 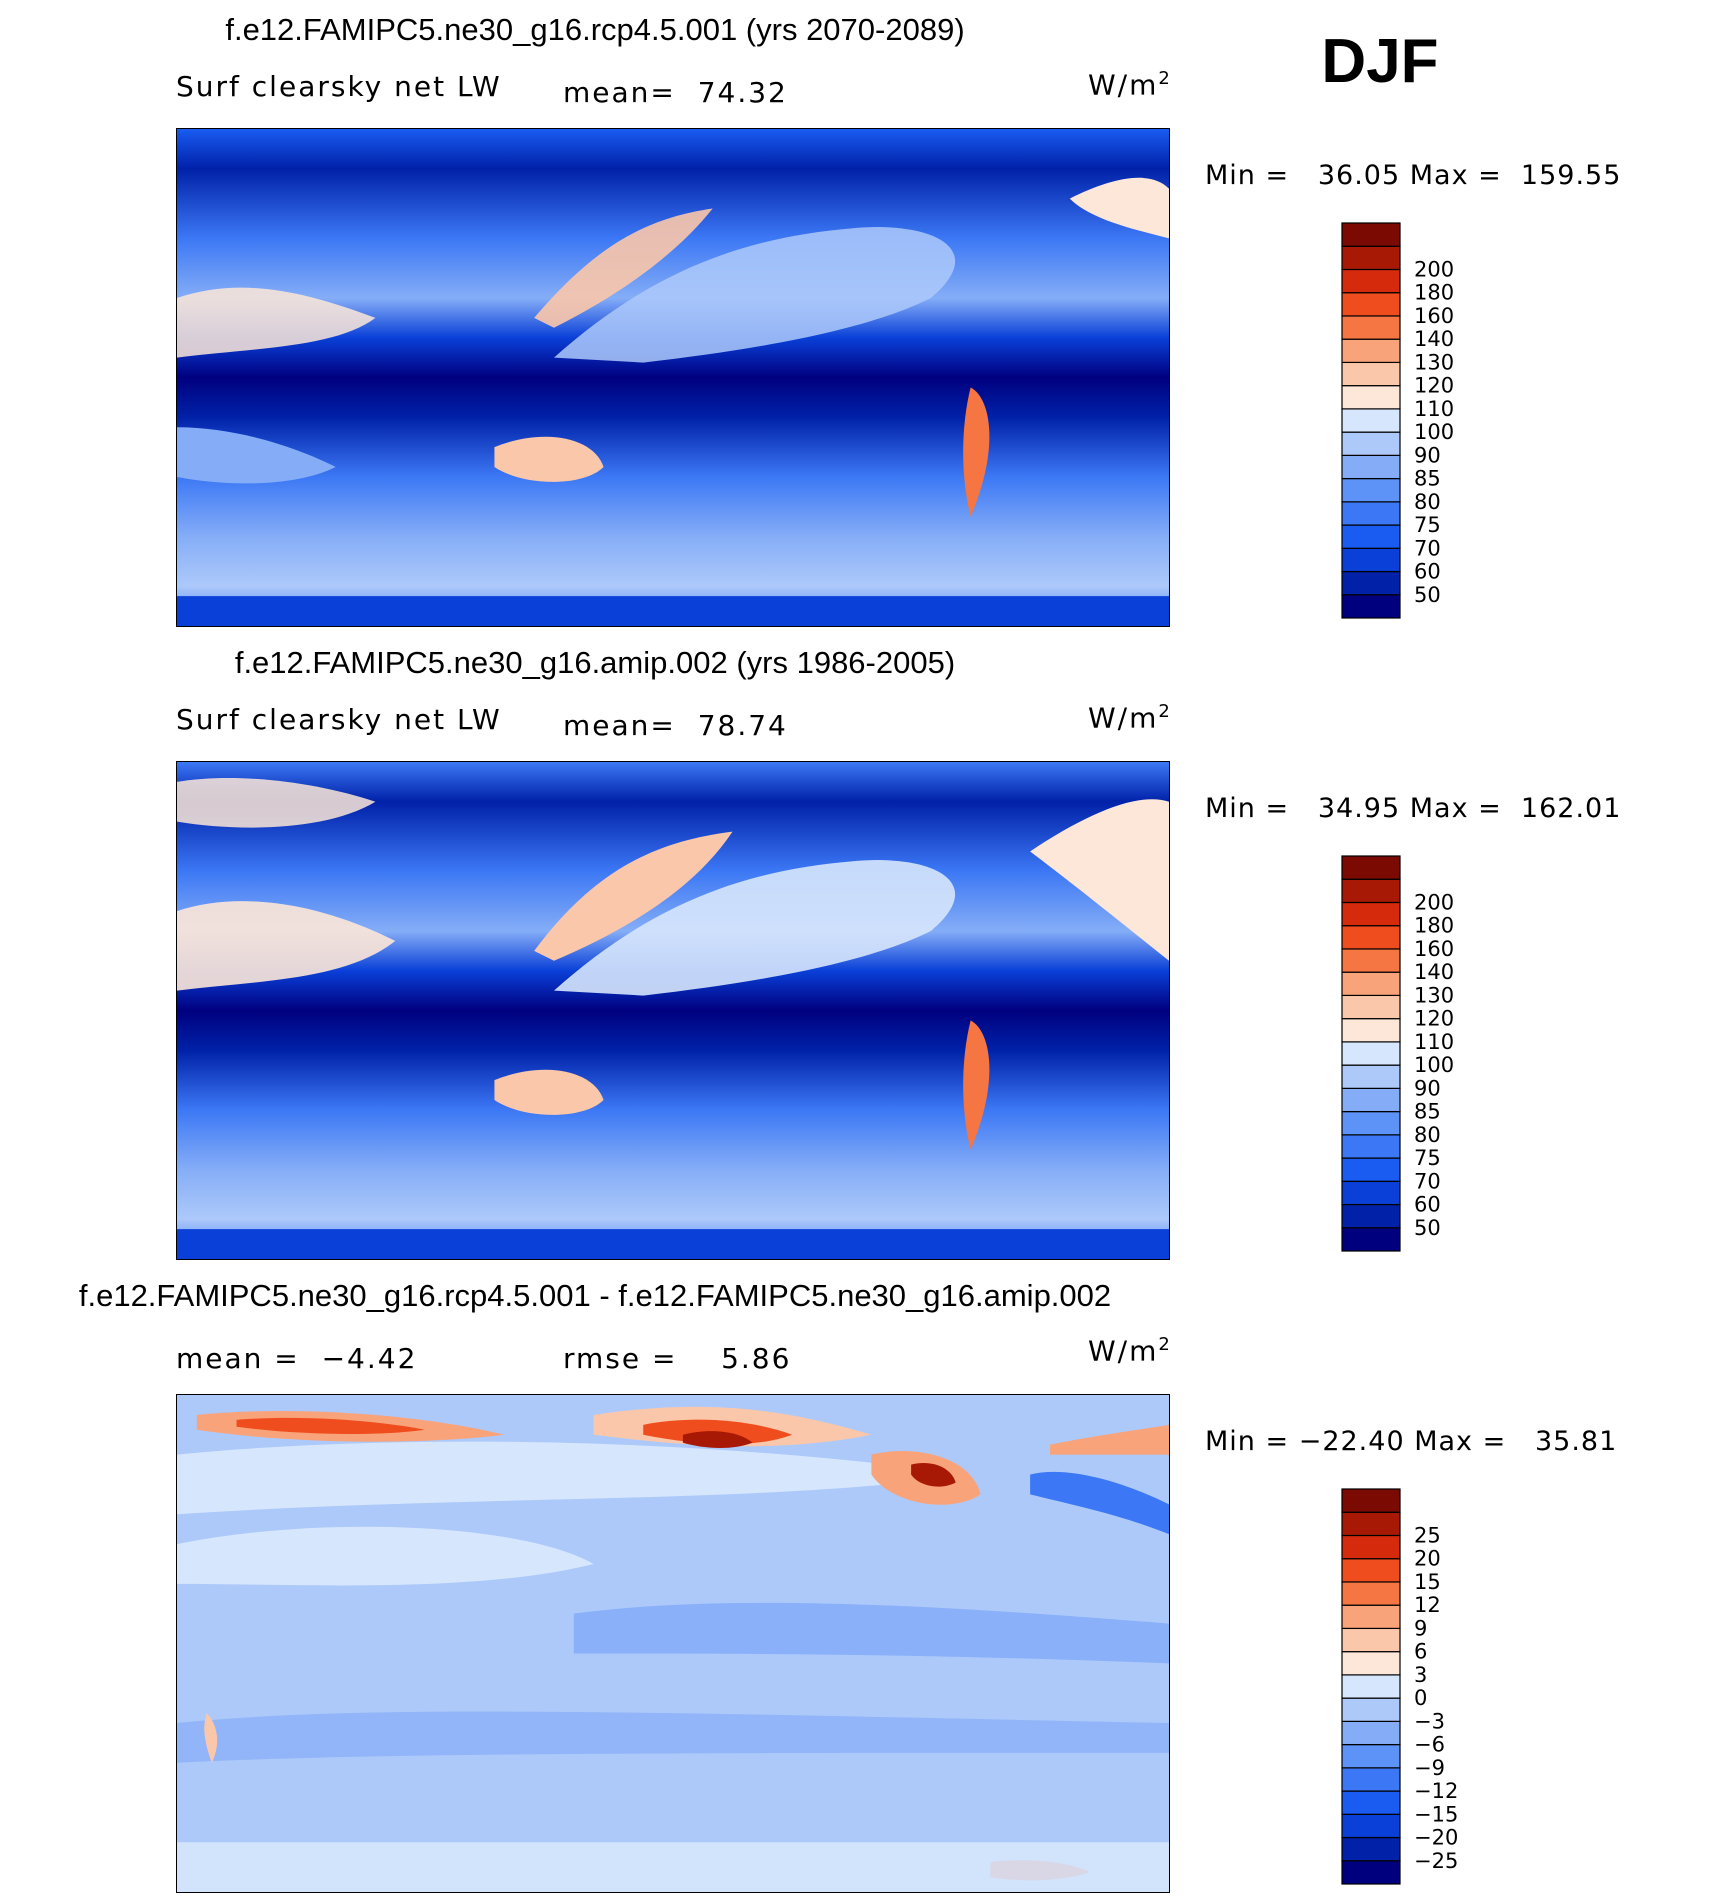 I want to click on panel-3-units-exp: 2, so click(x=1165, y=1344).